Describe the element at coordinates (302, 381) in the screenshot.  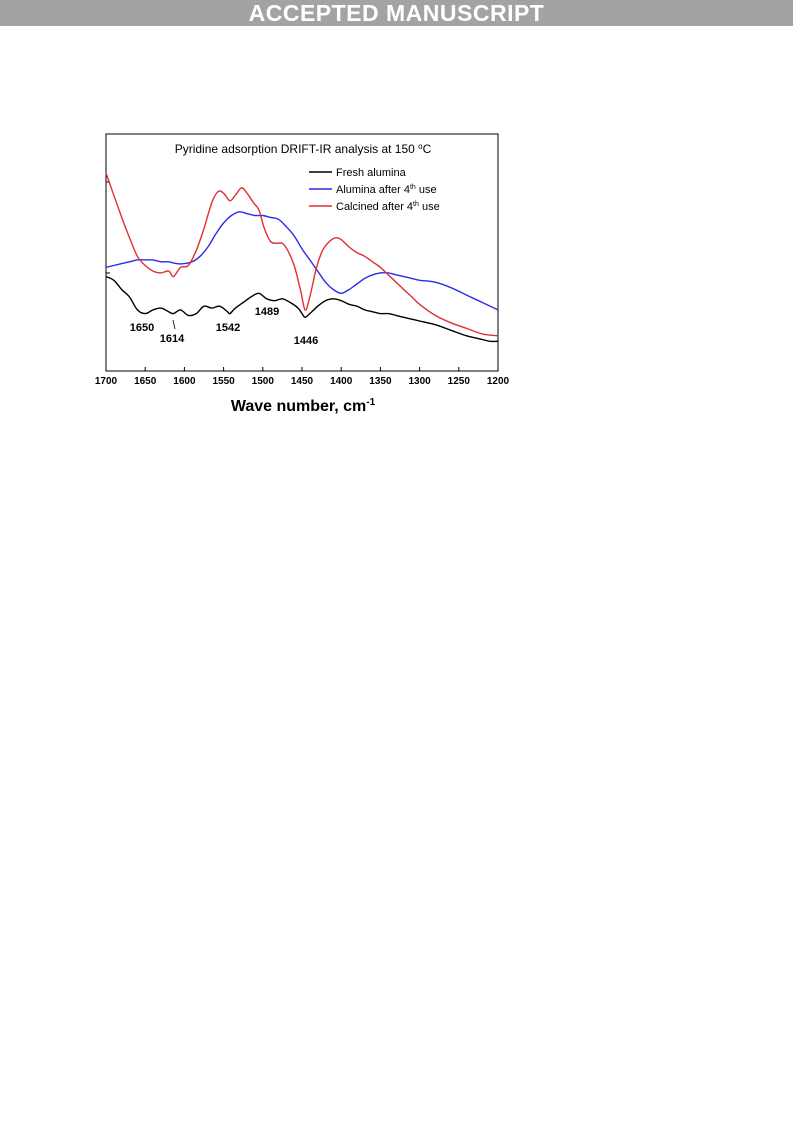
I see `x-tick-label-1450: 1450` at that location.